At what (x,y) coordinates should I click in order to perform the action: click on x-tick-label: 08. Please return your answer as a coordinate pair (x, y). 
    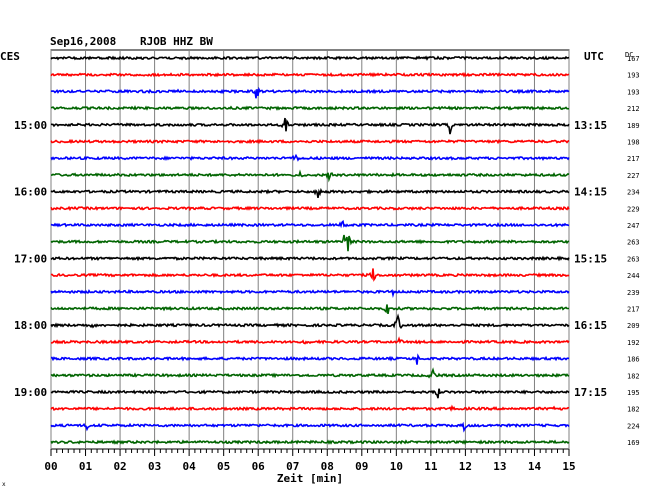
    Looking at the image, I should click on (327, 466).